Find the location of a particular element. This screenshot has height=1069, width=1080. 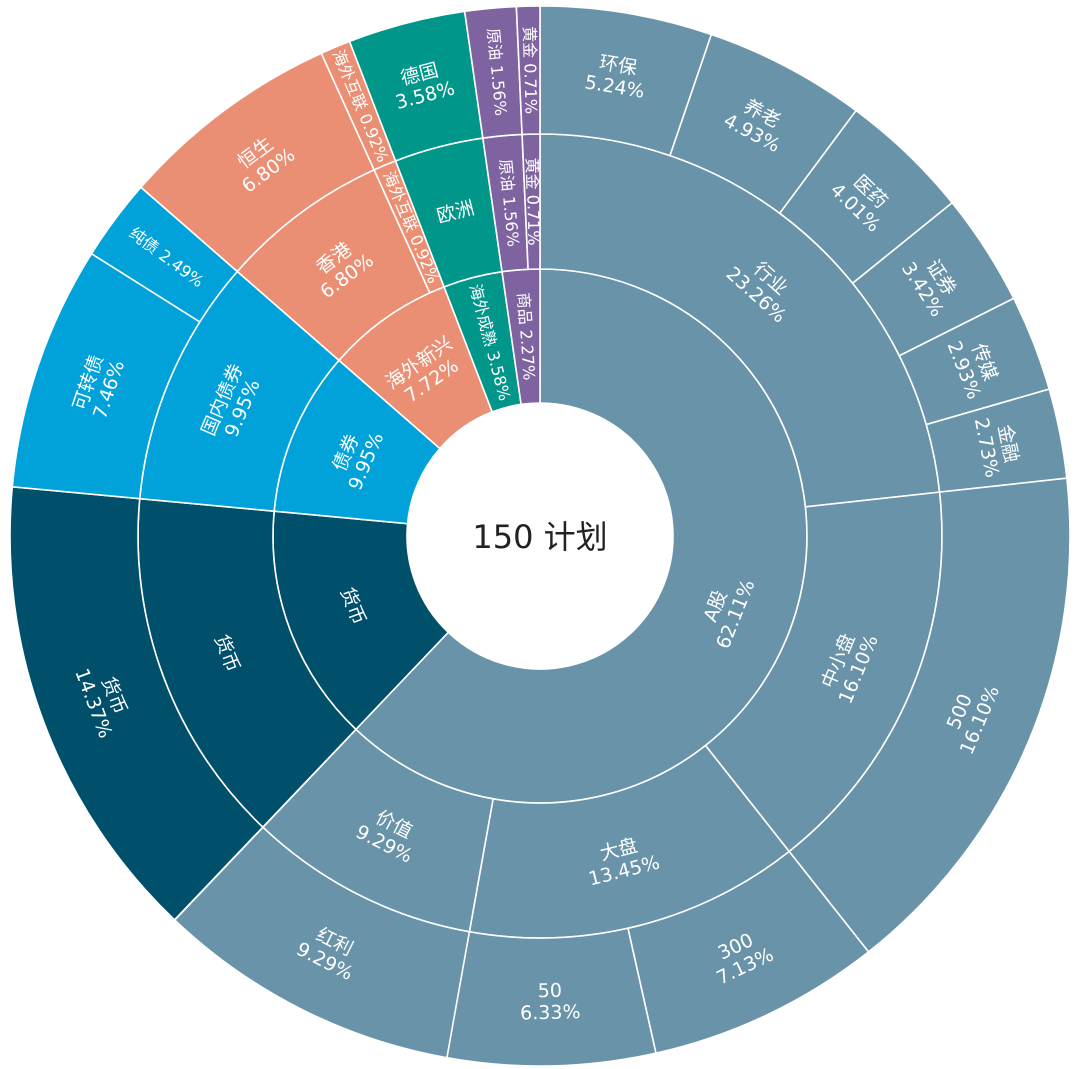

segment-ring3-e9bb84e98791 is located at coordinates (528, 70).